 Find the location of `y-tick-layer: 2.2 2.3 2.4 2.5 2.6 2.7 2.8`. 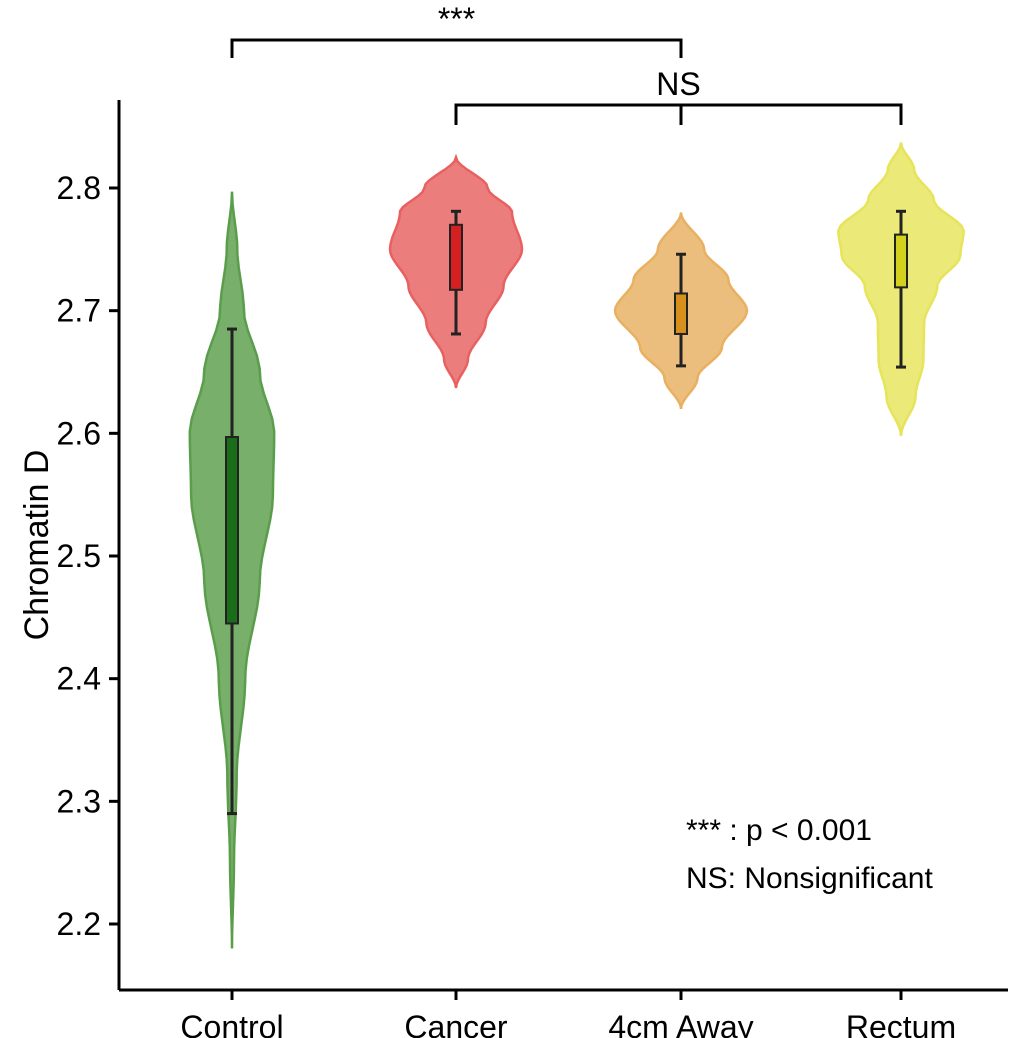

y-tick-layer: 2.2 2.3 2.4 2.5 2.6 2.7 2.8 is located at coordinates (88, 556).